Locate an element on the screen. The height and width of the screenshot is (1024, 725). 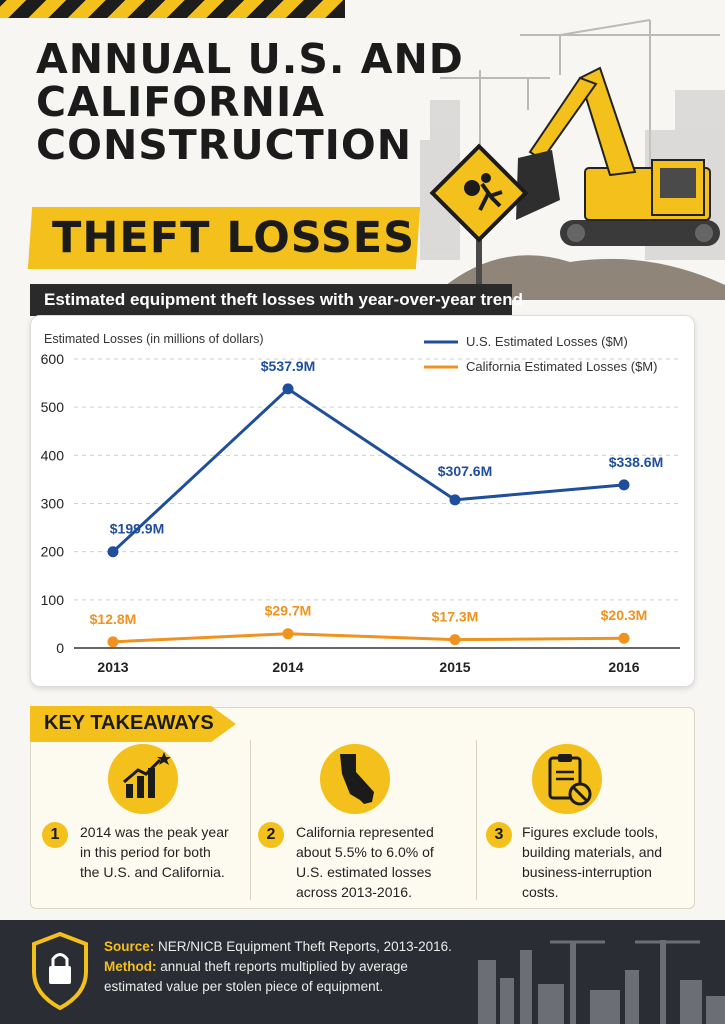
subtitle-bar is located at coordinates (271, 300).